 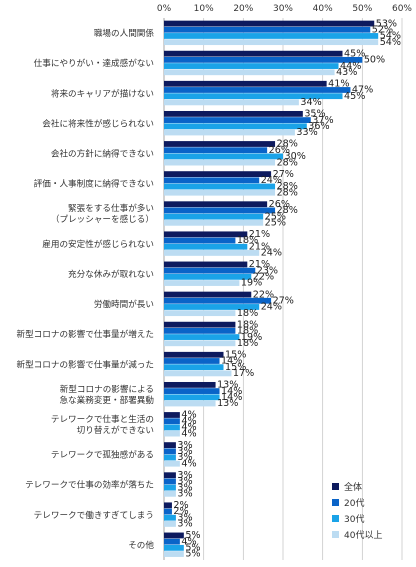 What do you see at coordinates (251, 337) in the screenshot?
I see `value-label: 19%` at bounding box center [251, 337].